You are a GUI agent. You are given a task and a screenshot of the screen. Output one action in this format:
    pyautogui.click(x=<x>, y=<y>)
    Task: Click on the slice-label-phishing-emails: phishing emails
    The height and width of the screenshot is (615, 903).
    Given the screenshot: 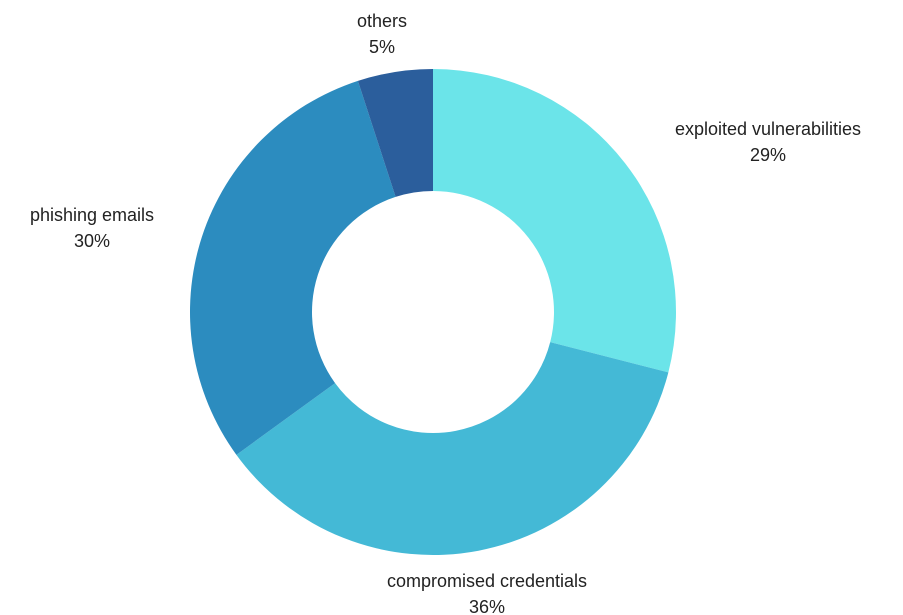 What is the action you would take?
    pyautogui.click(x=92, y=215)
    